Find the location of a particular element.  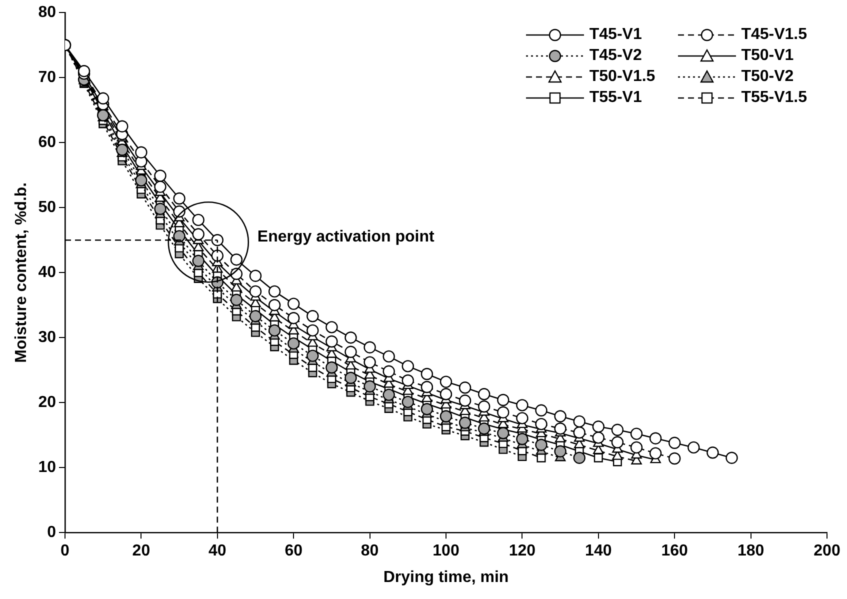

x-tick-label: 100 is located at coordinates (446, 551).